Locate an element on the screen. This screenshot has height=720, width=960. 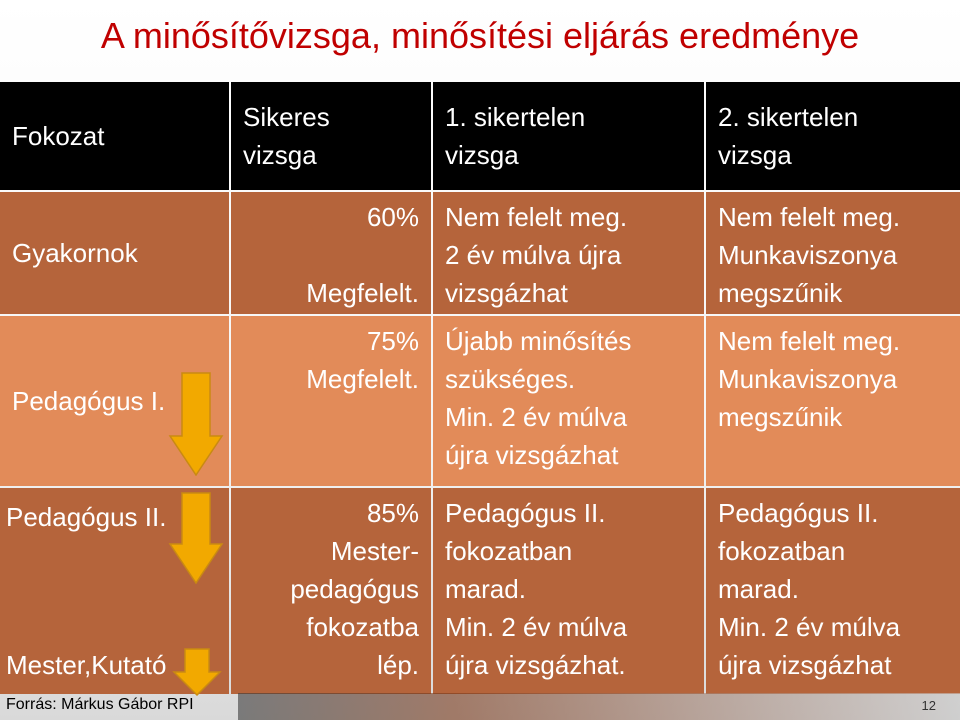
fail2-cell-line: újra vizsgázhat is located at coordinates (805, 665).